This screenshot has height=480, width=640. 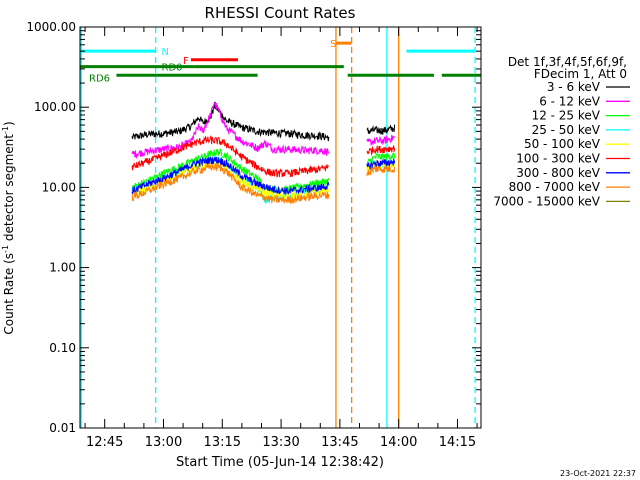 I want to click on y-tick-label: 10.00, so click(x=59, y=187).